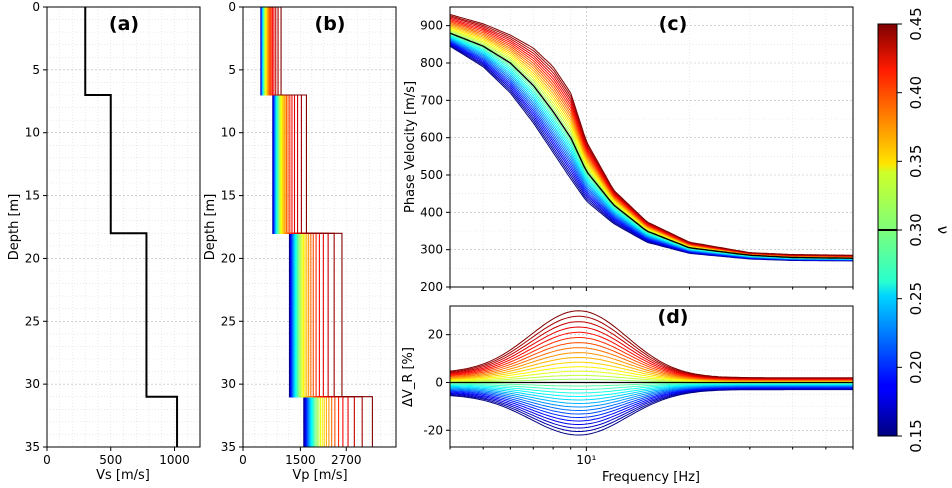 The image size is (952, 488). I want to click on ytick-label-a: 15, so click(32, 196).